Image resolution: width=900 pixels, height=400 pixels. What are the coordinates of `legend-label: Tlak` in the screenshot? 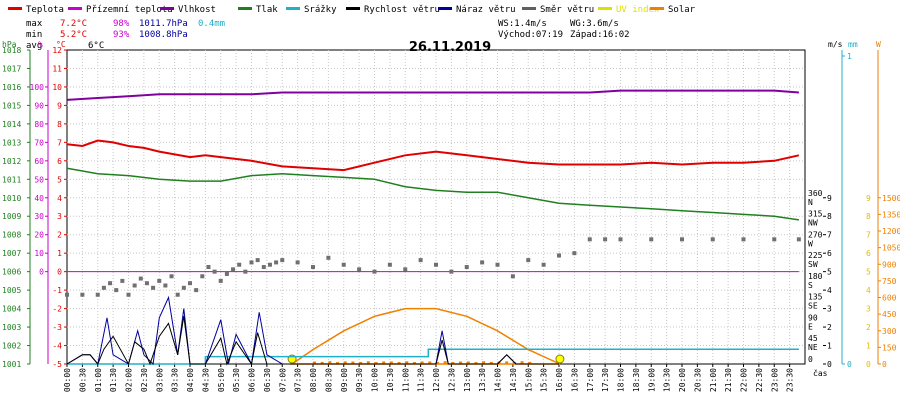 It's located at (267, 10).